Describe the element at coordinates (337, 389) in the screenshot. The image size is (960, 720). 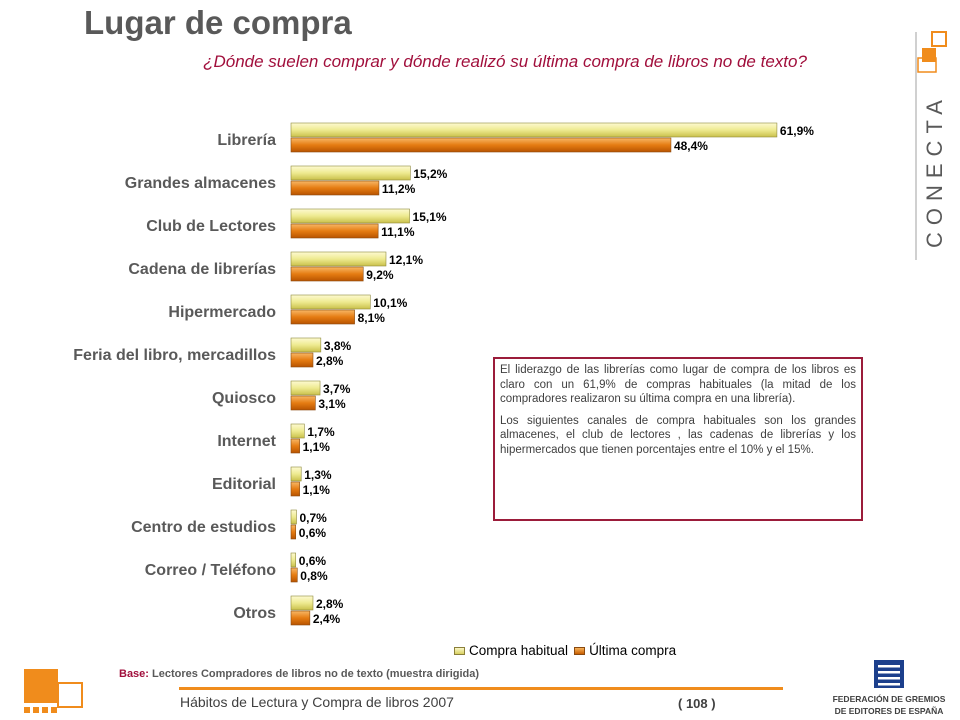
I see `data-label: 3,7%` at that location.